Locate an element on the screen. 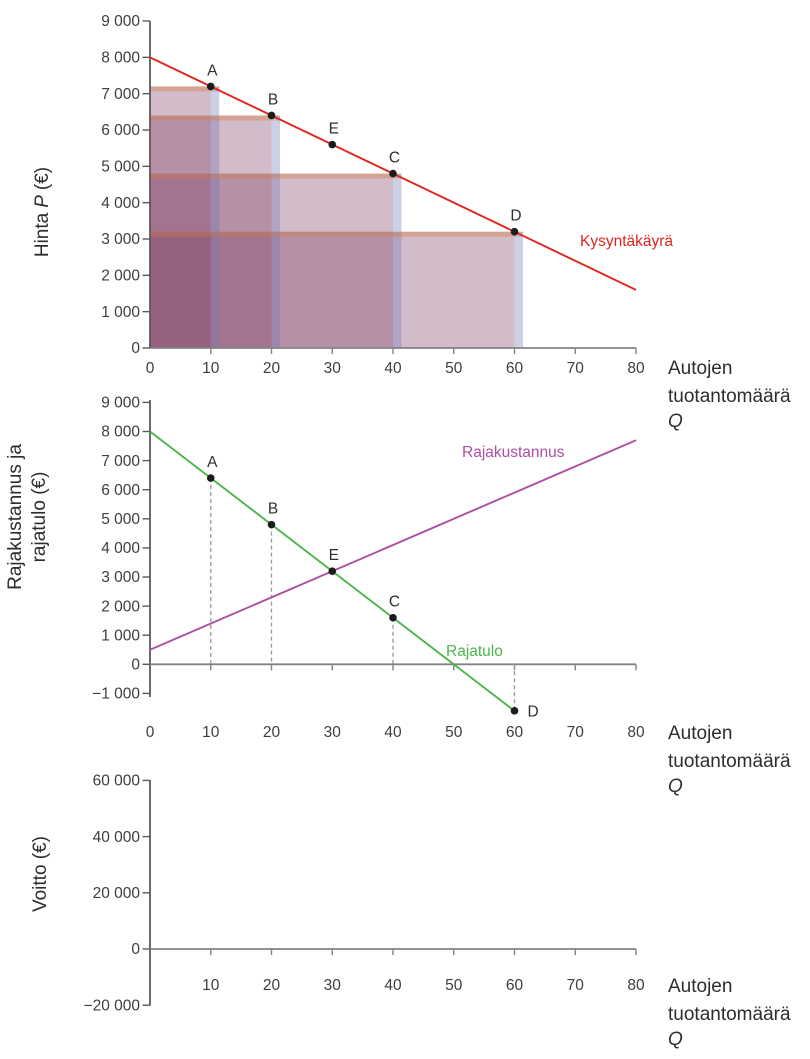 This screenshot has width=810, height=1059. revenue-rect-right-edge-B is located at coordinates (275, 231).